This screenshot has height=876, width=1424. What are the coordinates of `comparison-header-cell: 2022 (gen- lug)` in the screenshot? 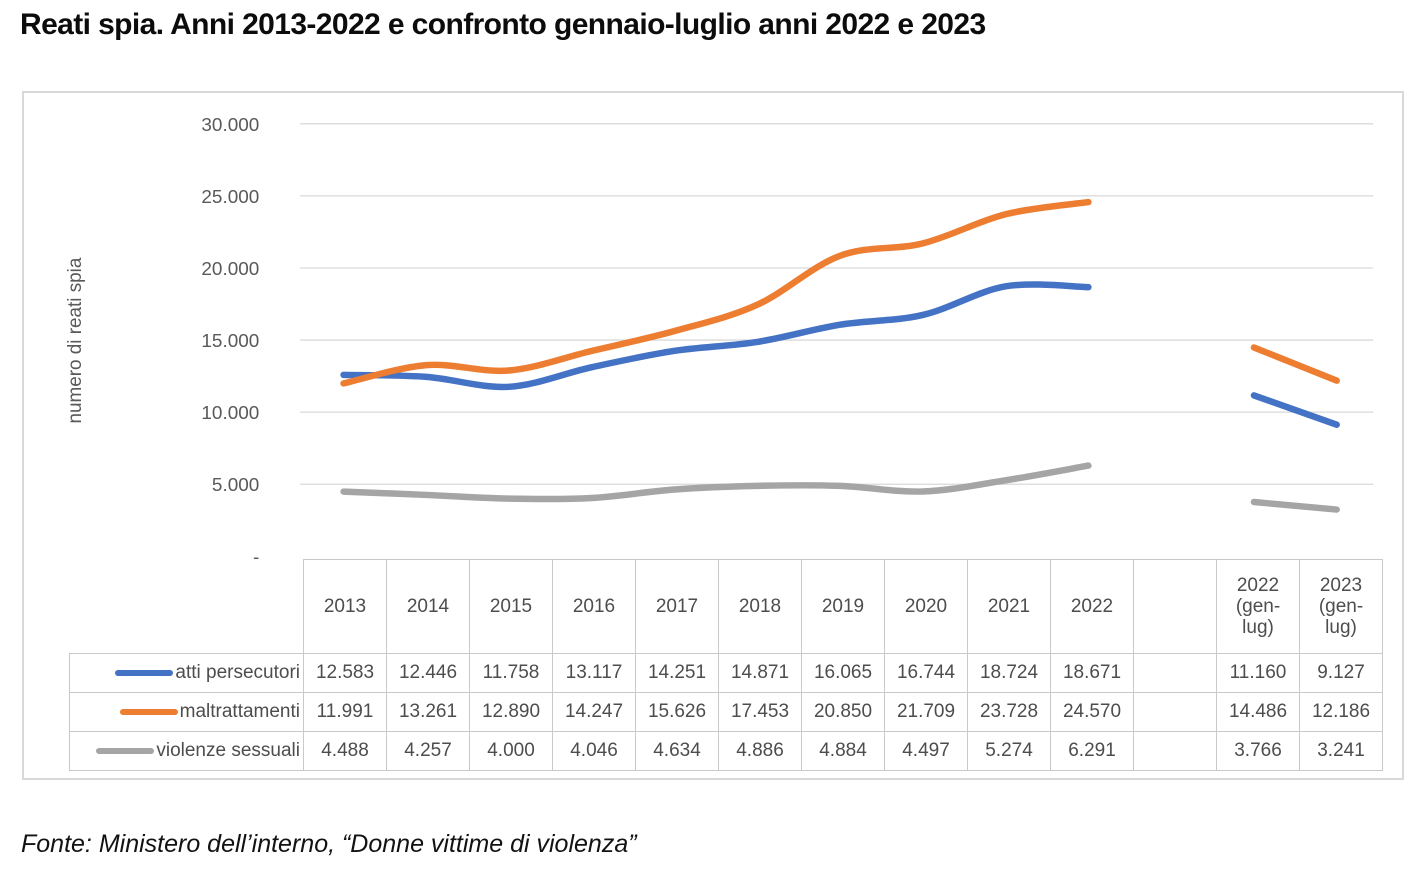 It's located at (1258, 606).